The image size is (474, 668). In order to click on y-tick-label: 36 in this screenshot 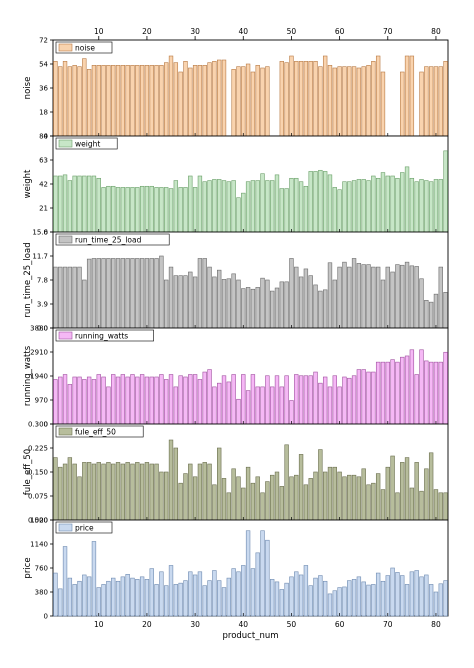, I will do `click(43, 89)`.